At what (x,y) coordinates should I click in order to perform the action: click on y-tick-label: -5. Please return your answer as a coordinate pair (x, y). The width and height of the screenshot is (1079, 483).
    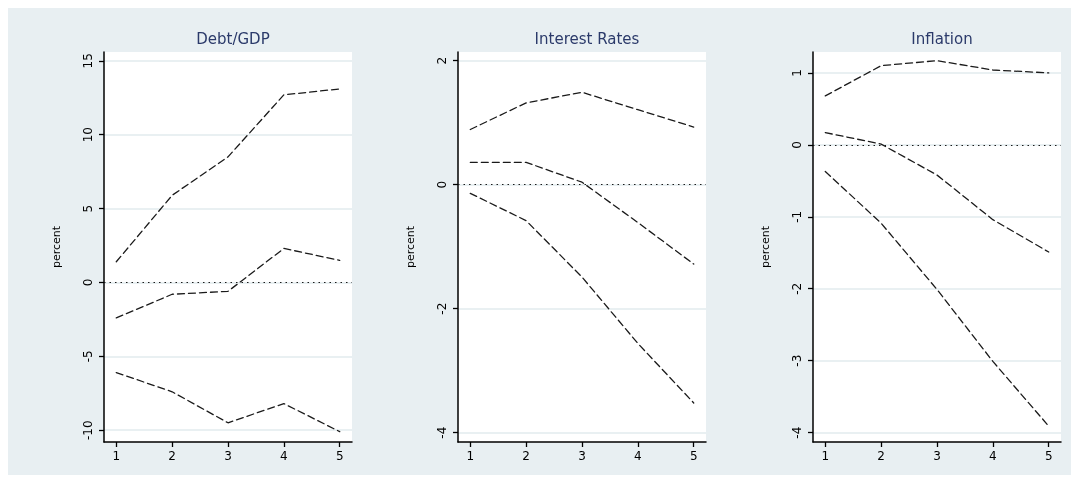
    Looking at the image, I should click on (88, 356).